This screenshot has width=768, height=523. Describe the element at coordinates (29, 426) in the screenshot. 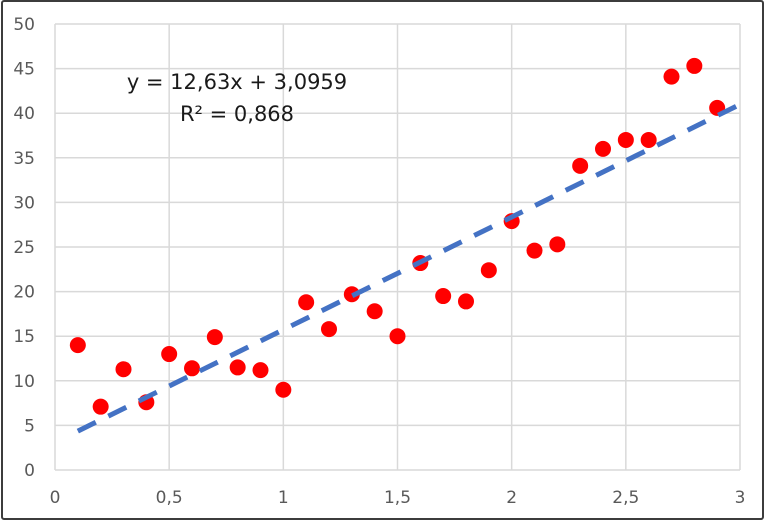

I see `y-tick-label: 5` at that location.